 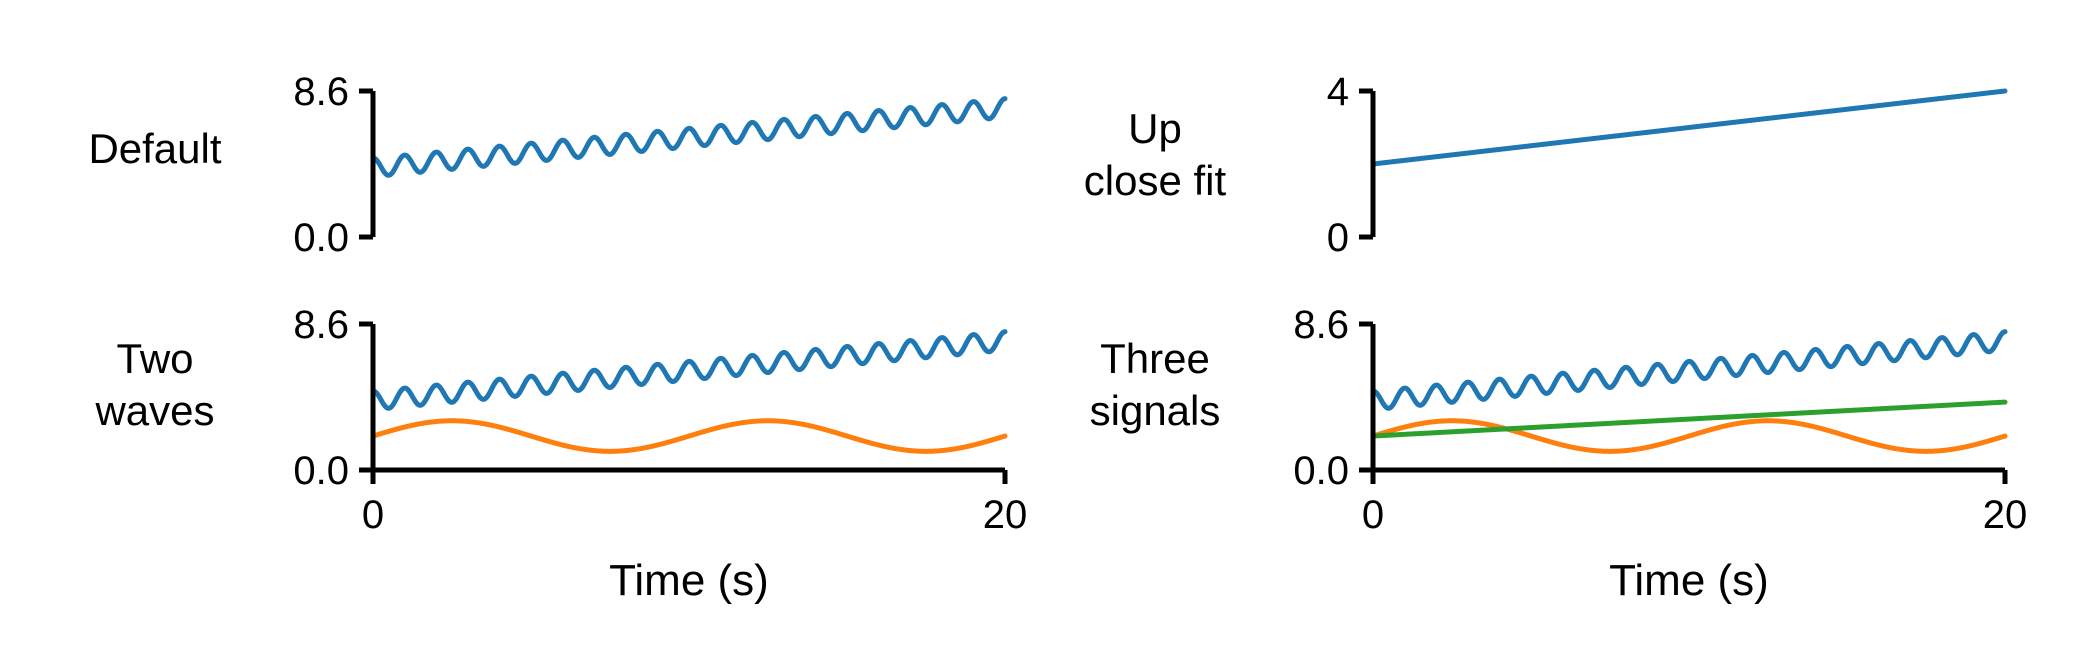 What do you see at coordinates (154, 410) in the screenshot?
I see `row-label: waves` at bounding box center [154, 410].